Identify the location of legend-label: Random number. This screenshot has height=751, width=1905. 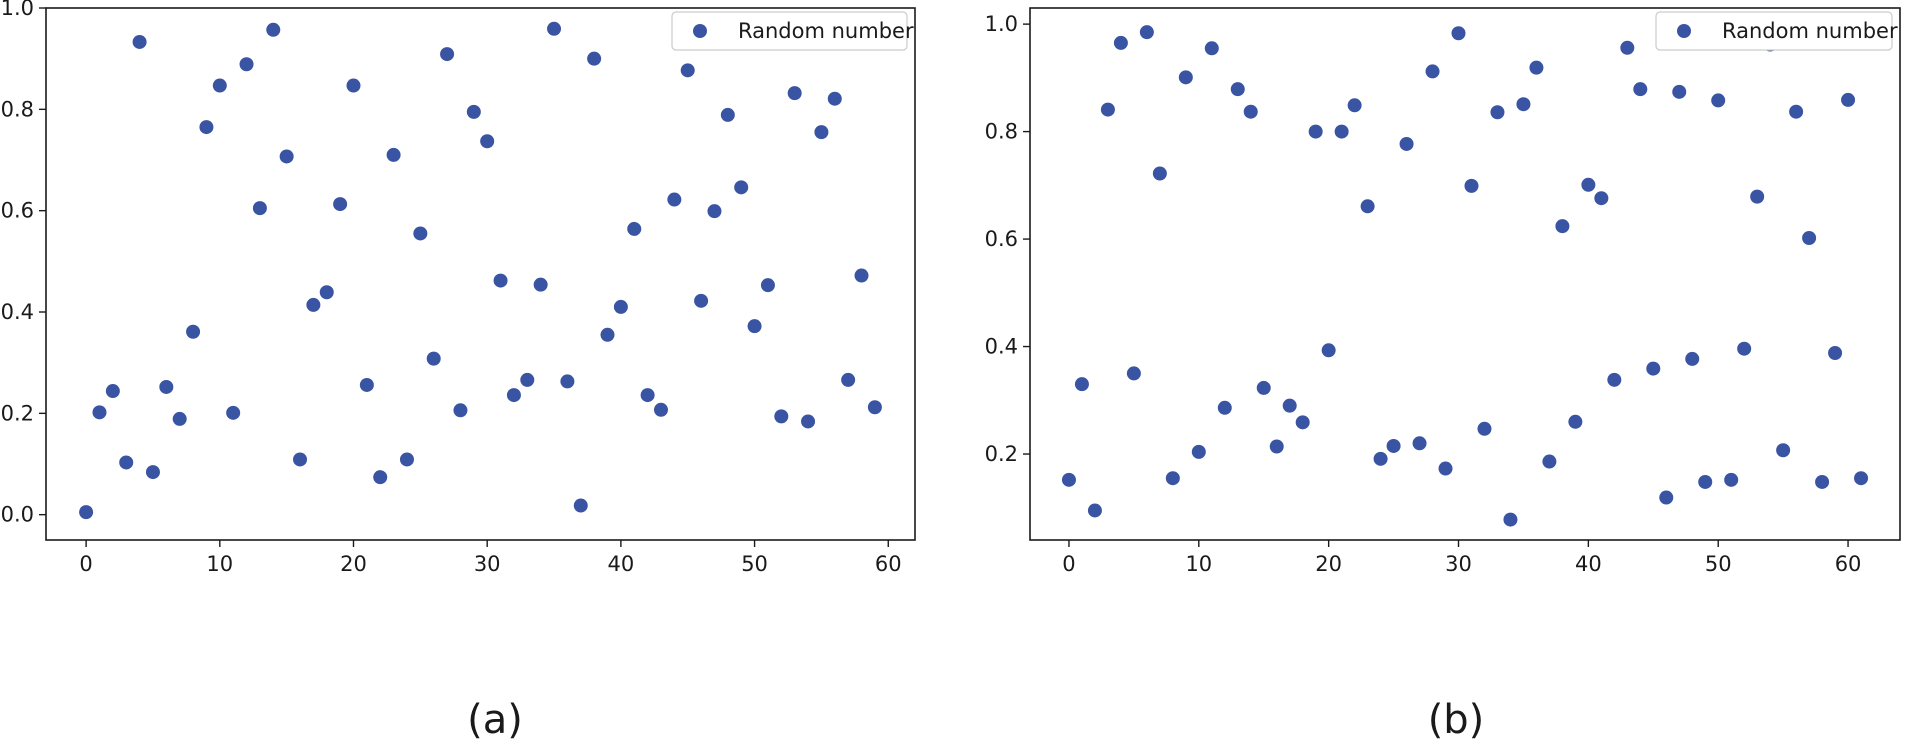
(826, 31).